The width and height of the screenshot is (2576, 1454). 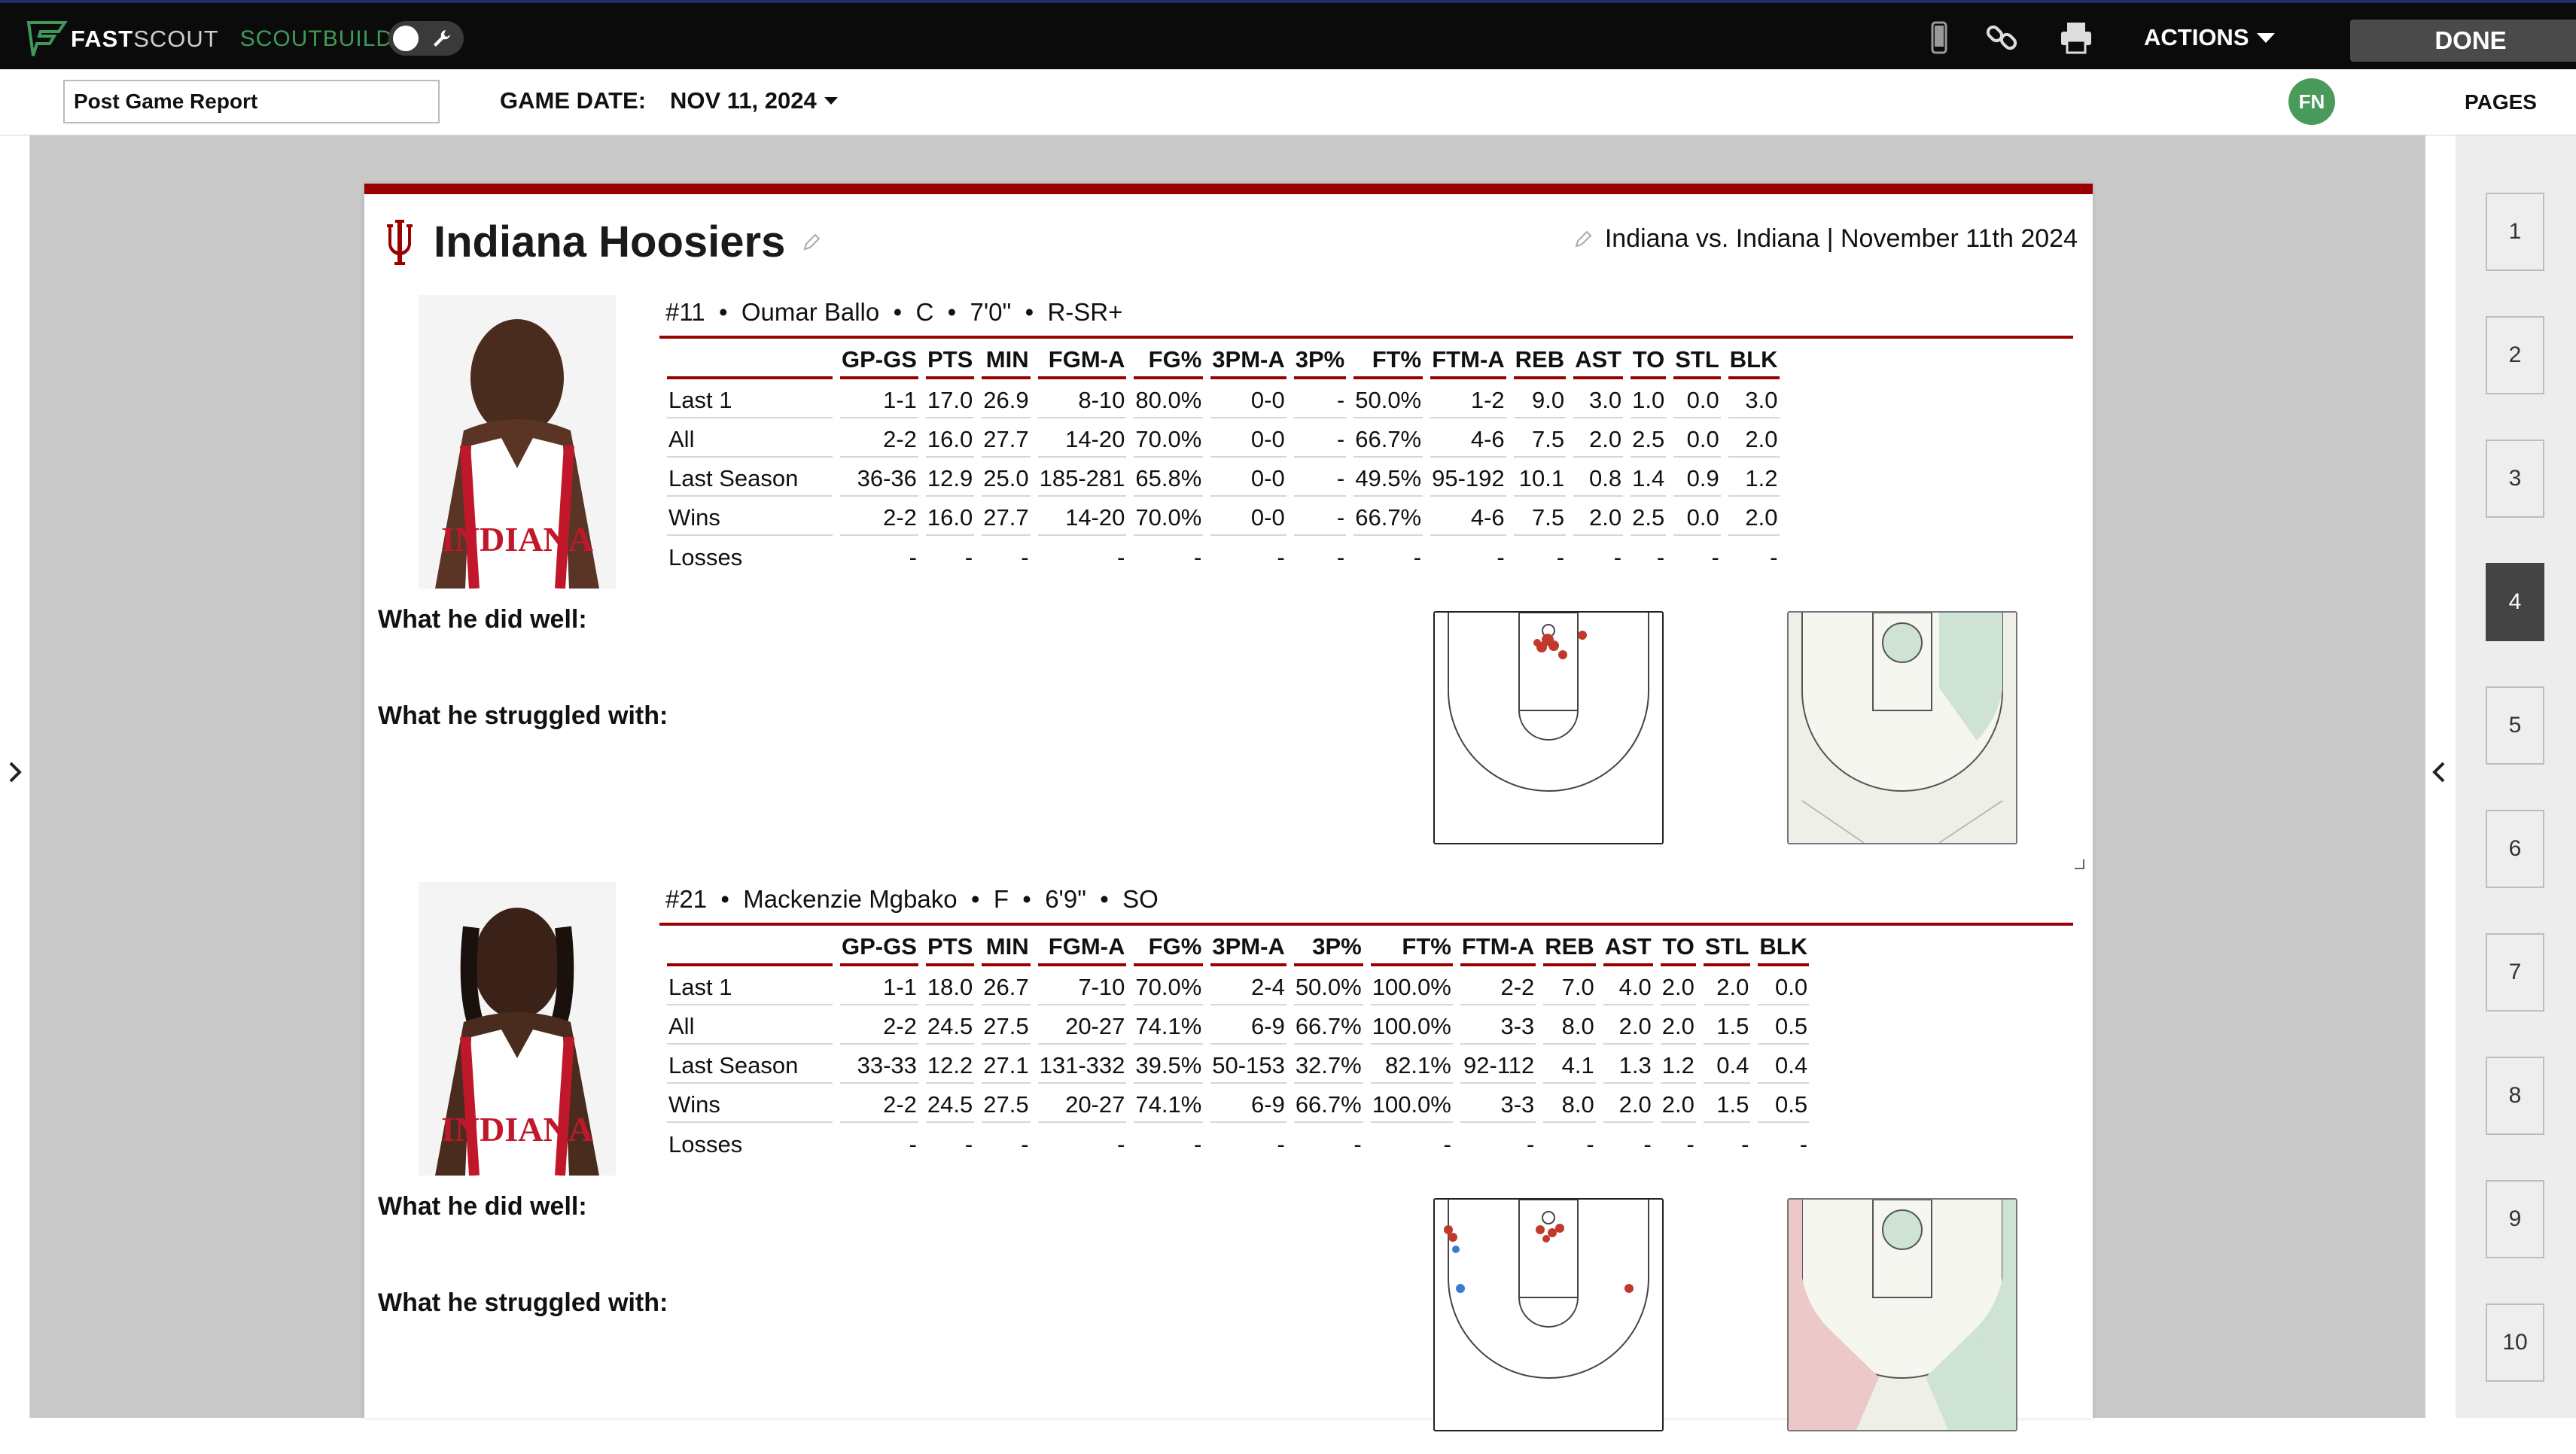 I want to click on row-label: Losses, so click(x=706, y=557).